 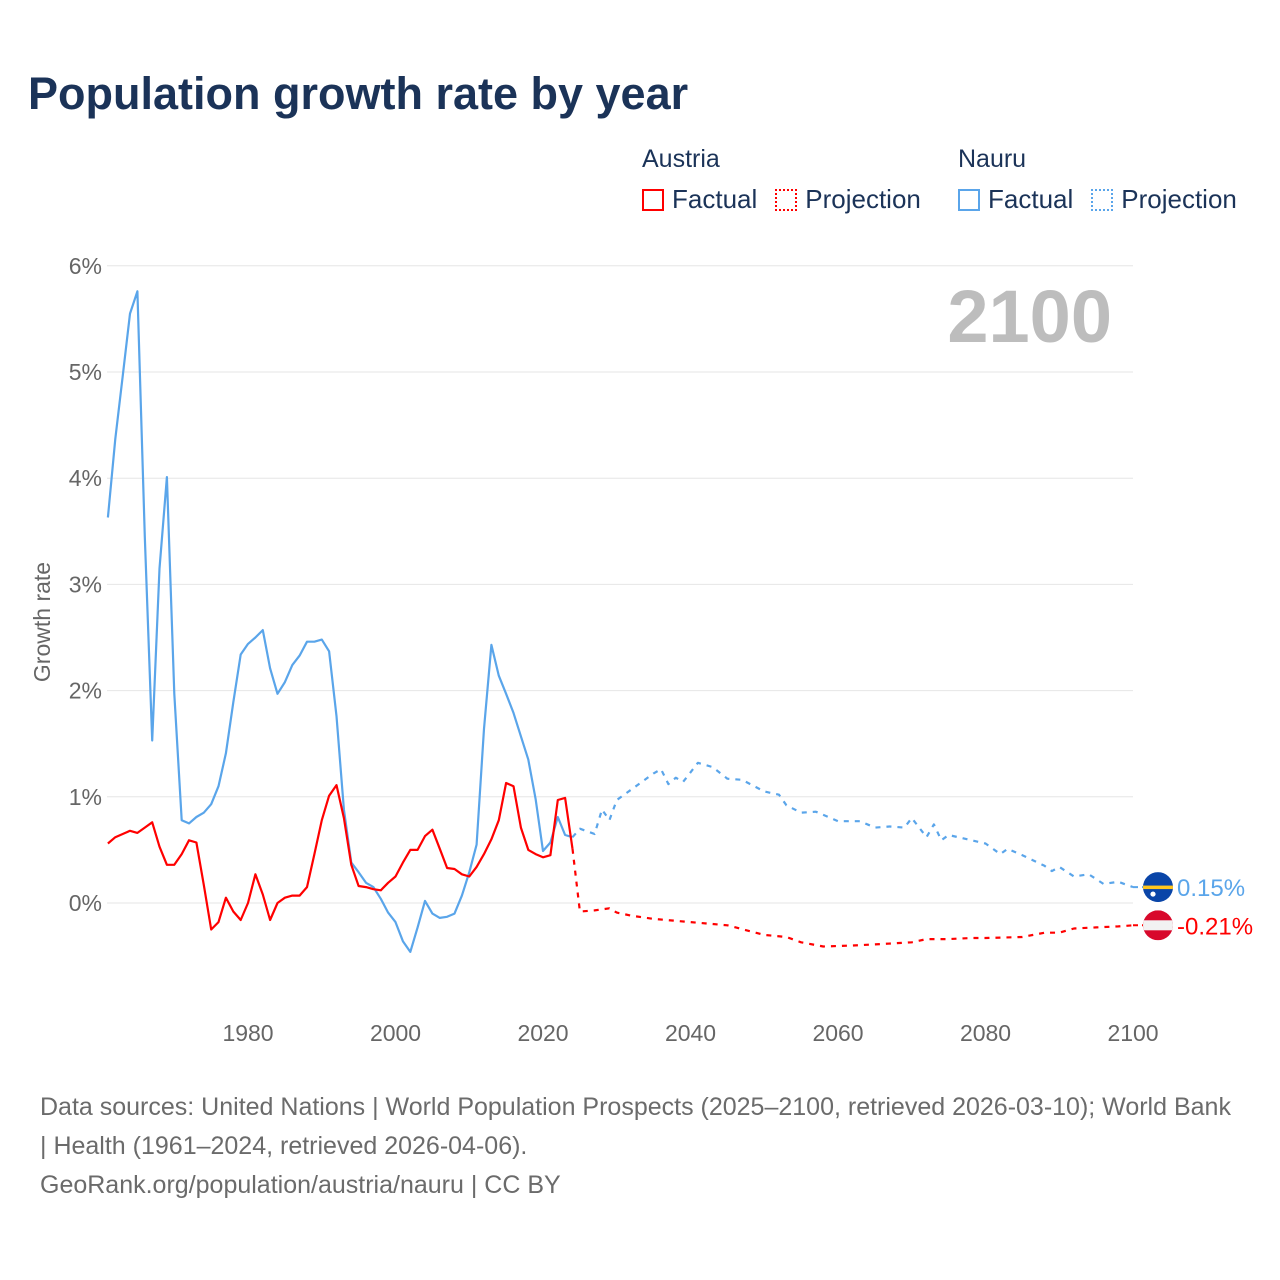 I want to click on legend-austria-title: Austria, so click(x=681, y=159).